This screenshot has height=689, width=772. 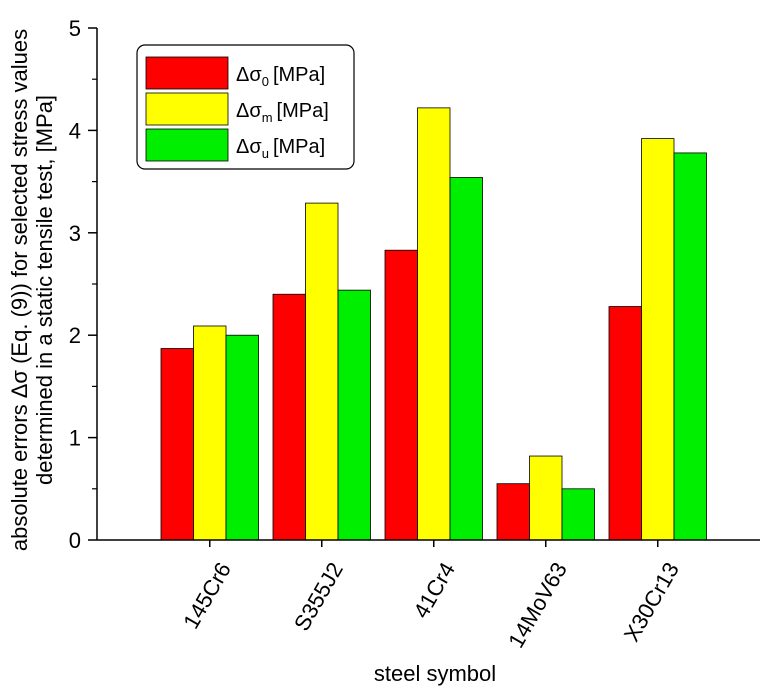 What do you see at coordinates (537, 605) in the screenshot?
I see `x-tick-label: 14MoV63` at bounding box center [537, 605].